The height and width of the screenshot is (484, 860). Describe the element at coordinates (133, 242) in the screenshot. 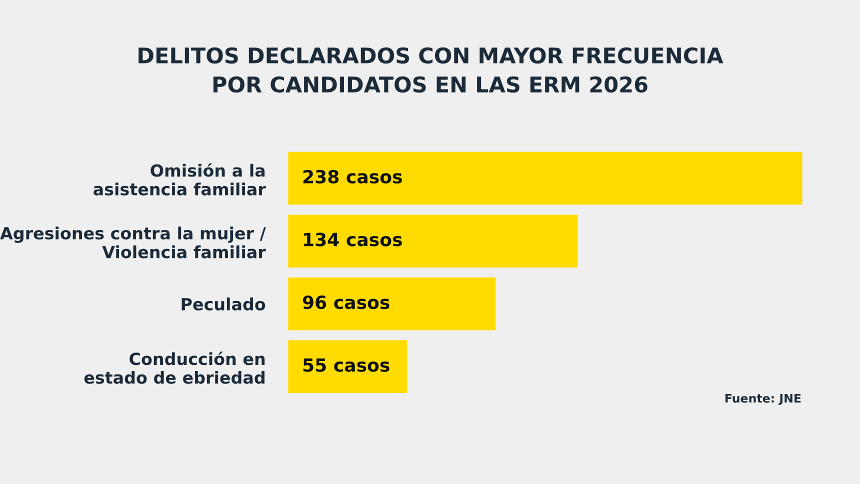

I see `y-tick-label: Agresiones contra la mujer / Violencia familiar` at that location.